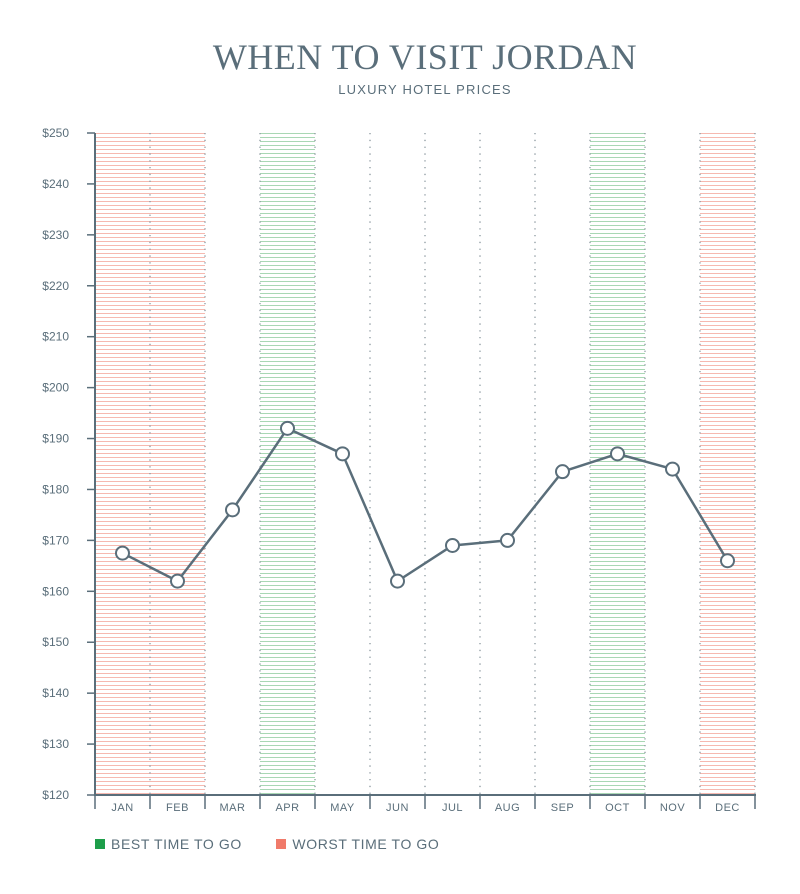  I want to click on legend-item-best: BEST TIME TO GO, so click(168, 844).